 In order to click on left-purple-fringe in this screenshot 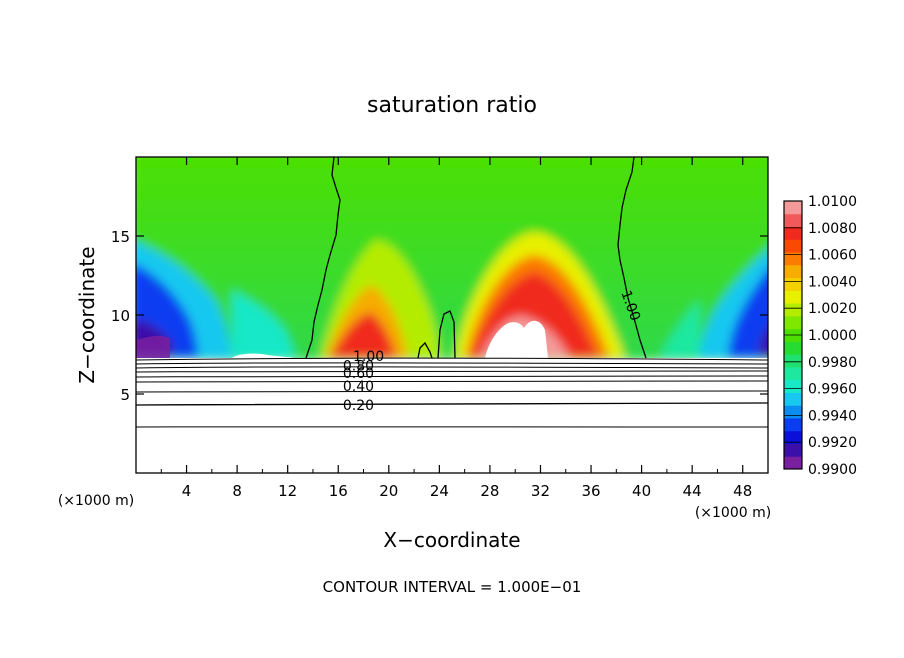, I will do `click(153, 346)`.